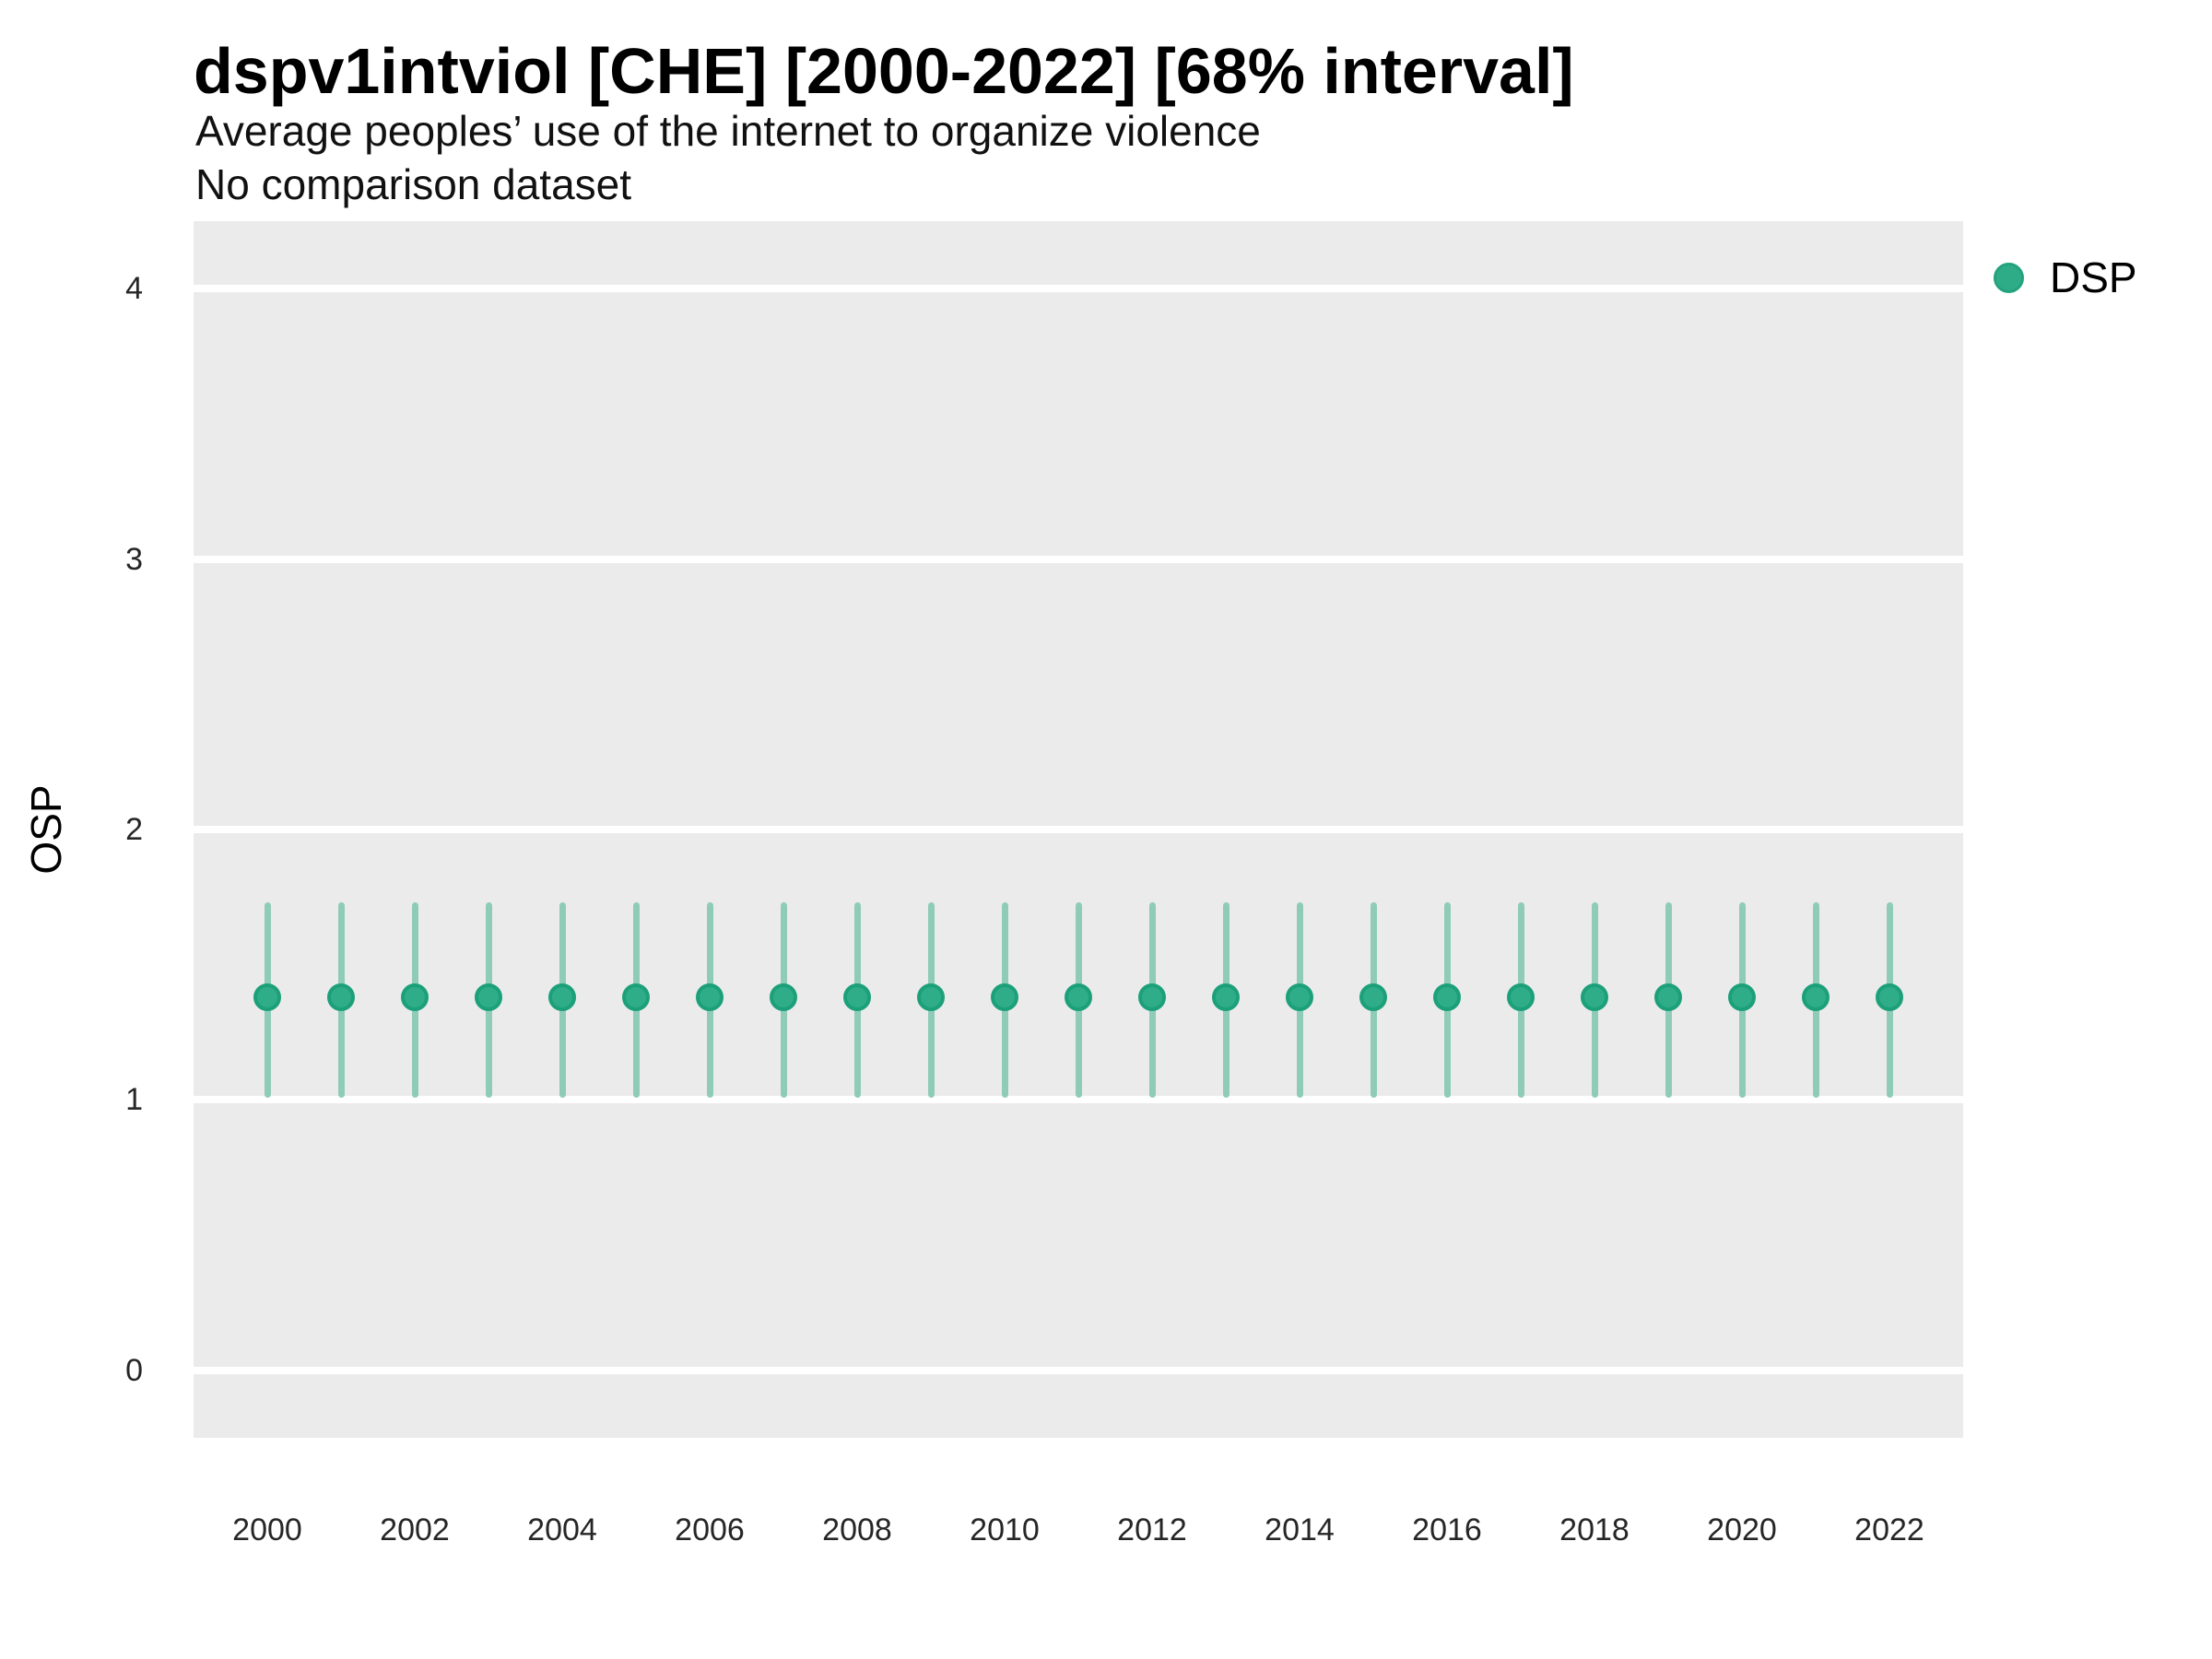  What do you see at coordinates (636, 996) in the screenshot?
I see `data-point-2005` at bounding box center [636, 996].